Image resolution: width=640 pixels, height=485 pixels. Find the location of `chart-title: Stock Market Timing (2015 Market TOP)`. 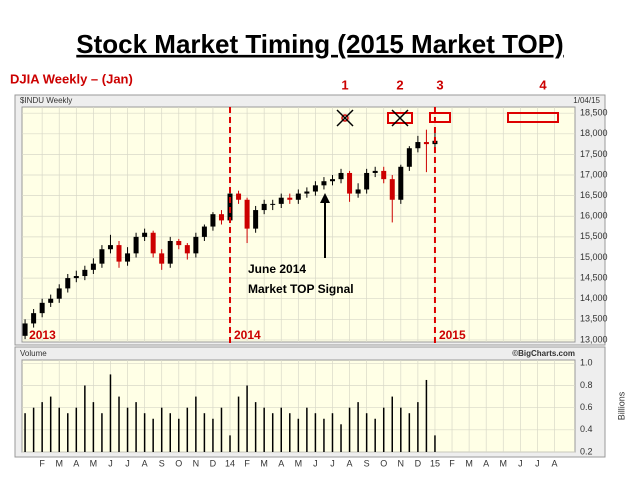

chart-title: Stock Market Timing (2015 Market TOP) is located at coordinates (319, 44).